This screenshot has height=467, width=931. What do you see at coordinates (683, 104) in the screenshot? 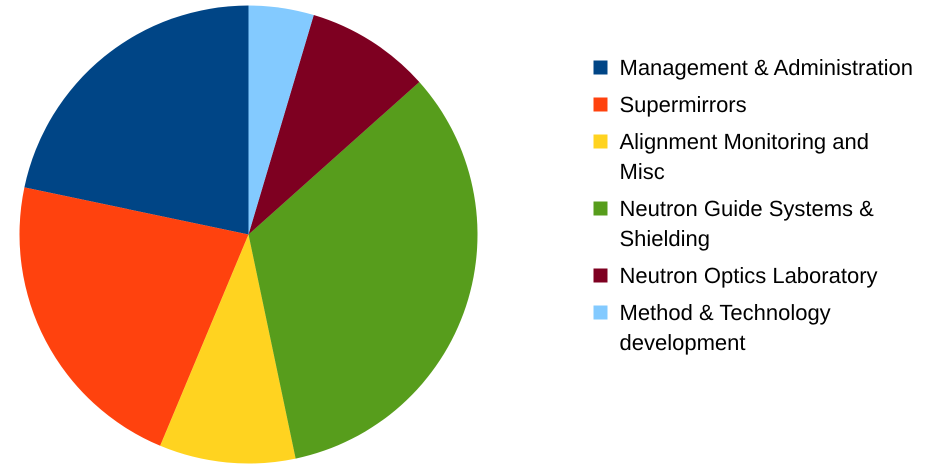
I see `legend-label: Supermirrors` at bounding box center [683, 104].